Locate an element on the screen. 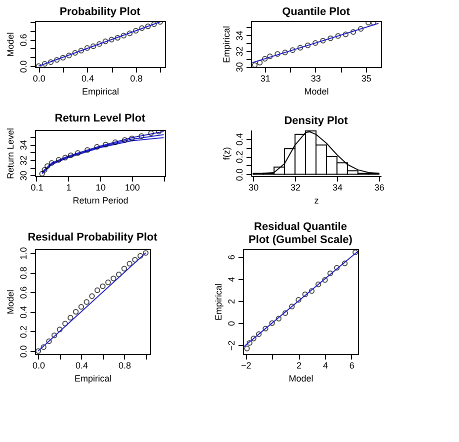 This screenshot has height=442, width=459. x-tick-label: 32 is located at coordinates (295, 187).